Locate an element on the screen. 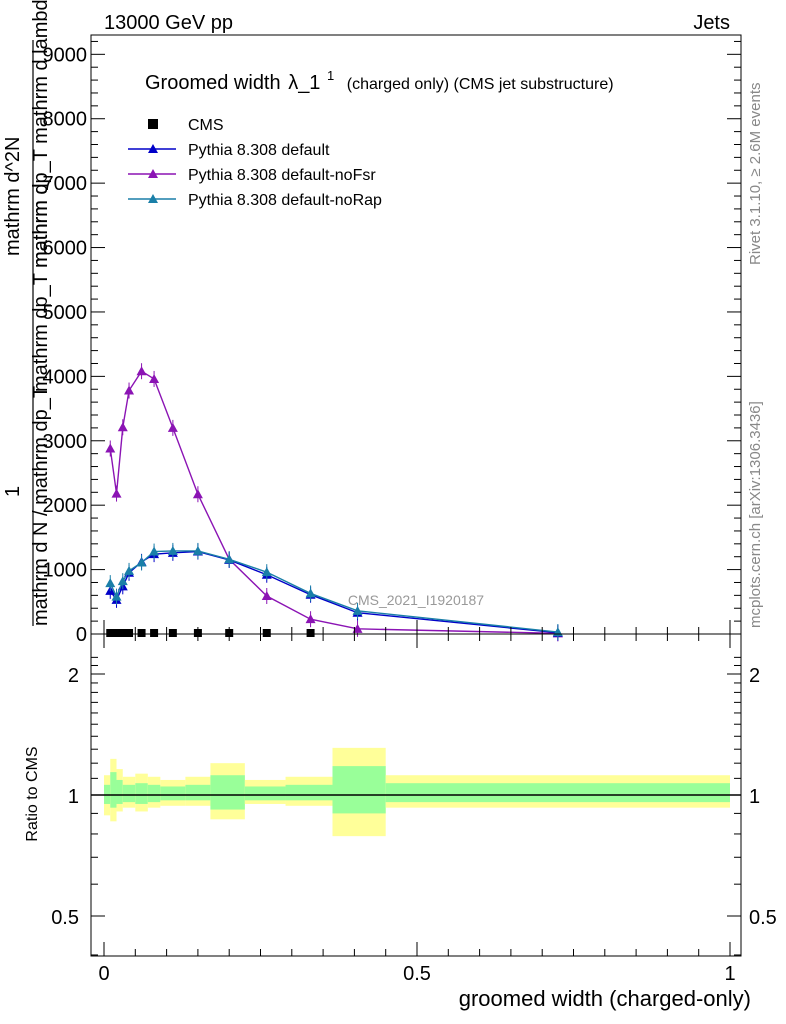 The image size is (786, 1024). header-right: Jets is located at coordinates (711, 23).